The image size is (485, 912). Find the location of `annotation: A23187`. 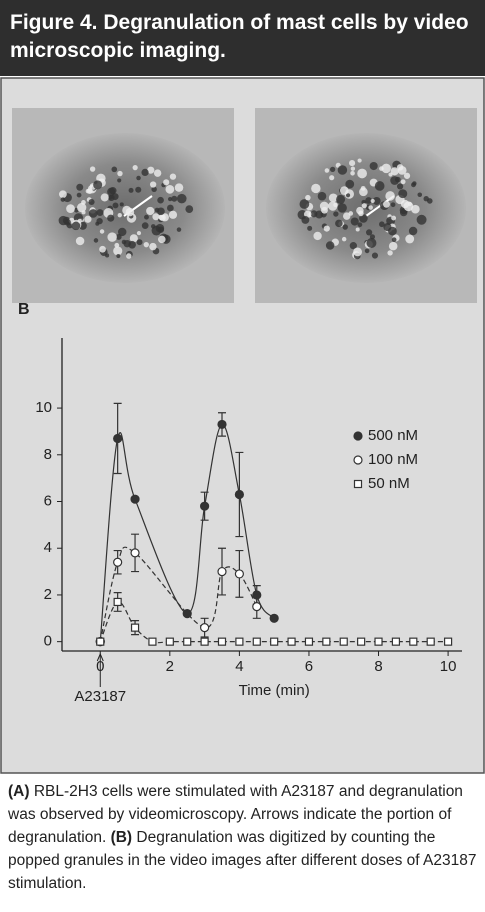

annotation: A23187 is located at coordinates (100, 696).